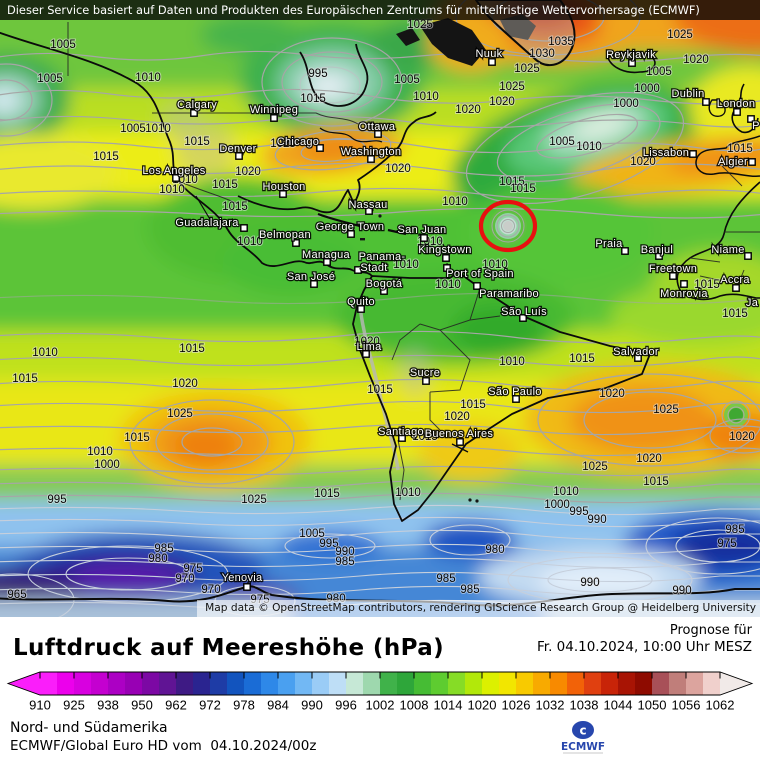  Describe the element at coordinates (380, 705) in the screenshot. I see `colorbar-tick-label: 1002` at that location.